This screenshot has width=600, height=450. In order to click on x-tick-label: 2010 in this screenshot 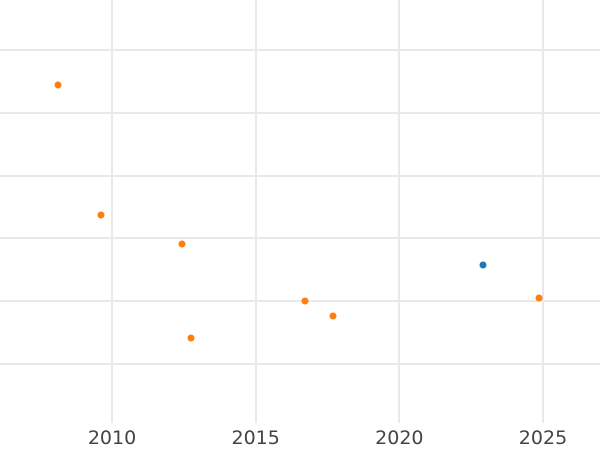, I will do `click(112, 438)`.